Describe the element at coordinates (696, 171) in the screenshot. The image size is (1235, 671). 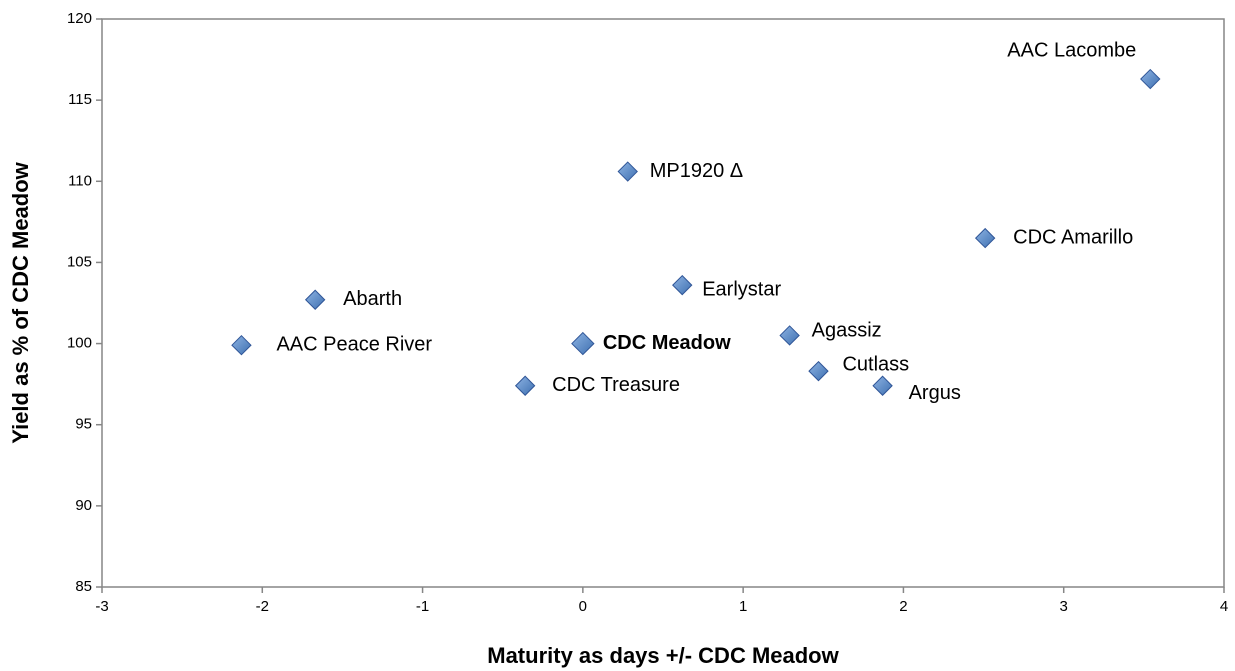
I see `point-label: MP1920 Δ` at that location.